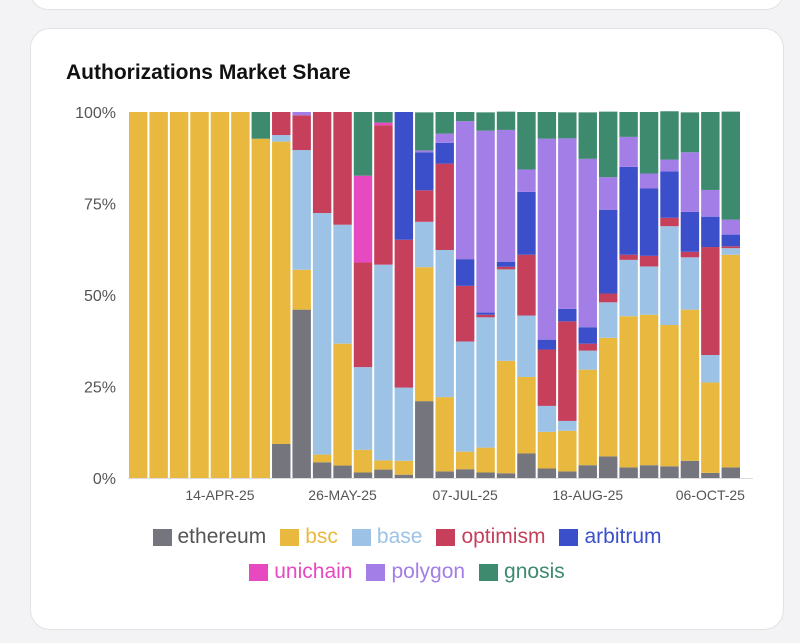  What do you see at coordinates (386, 537) in the screenshot?
I see `legend-item-base: base` at bounding box center [386, 537].